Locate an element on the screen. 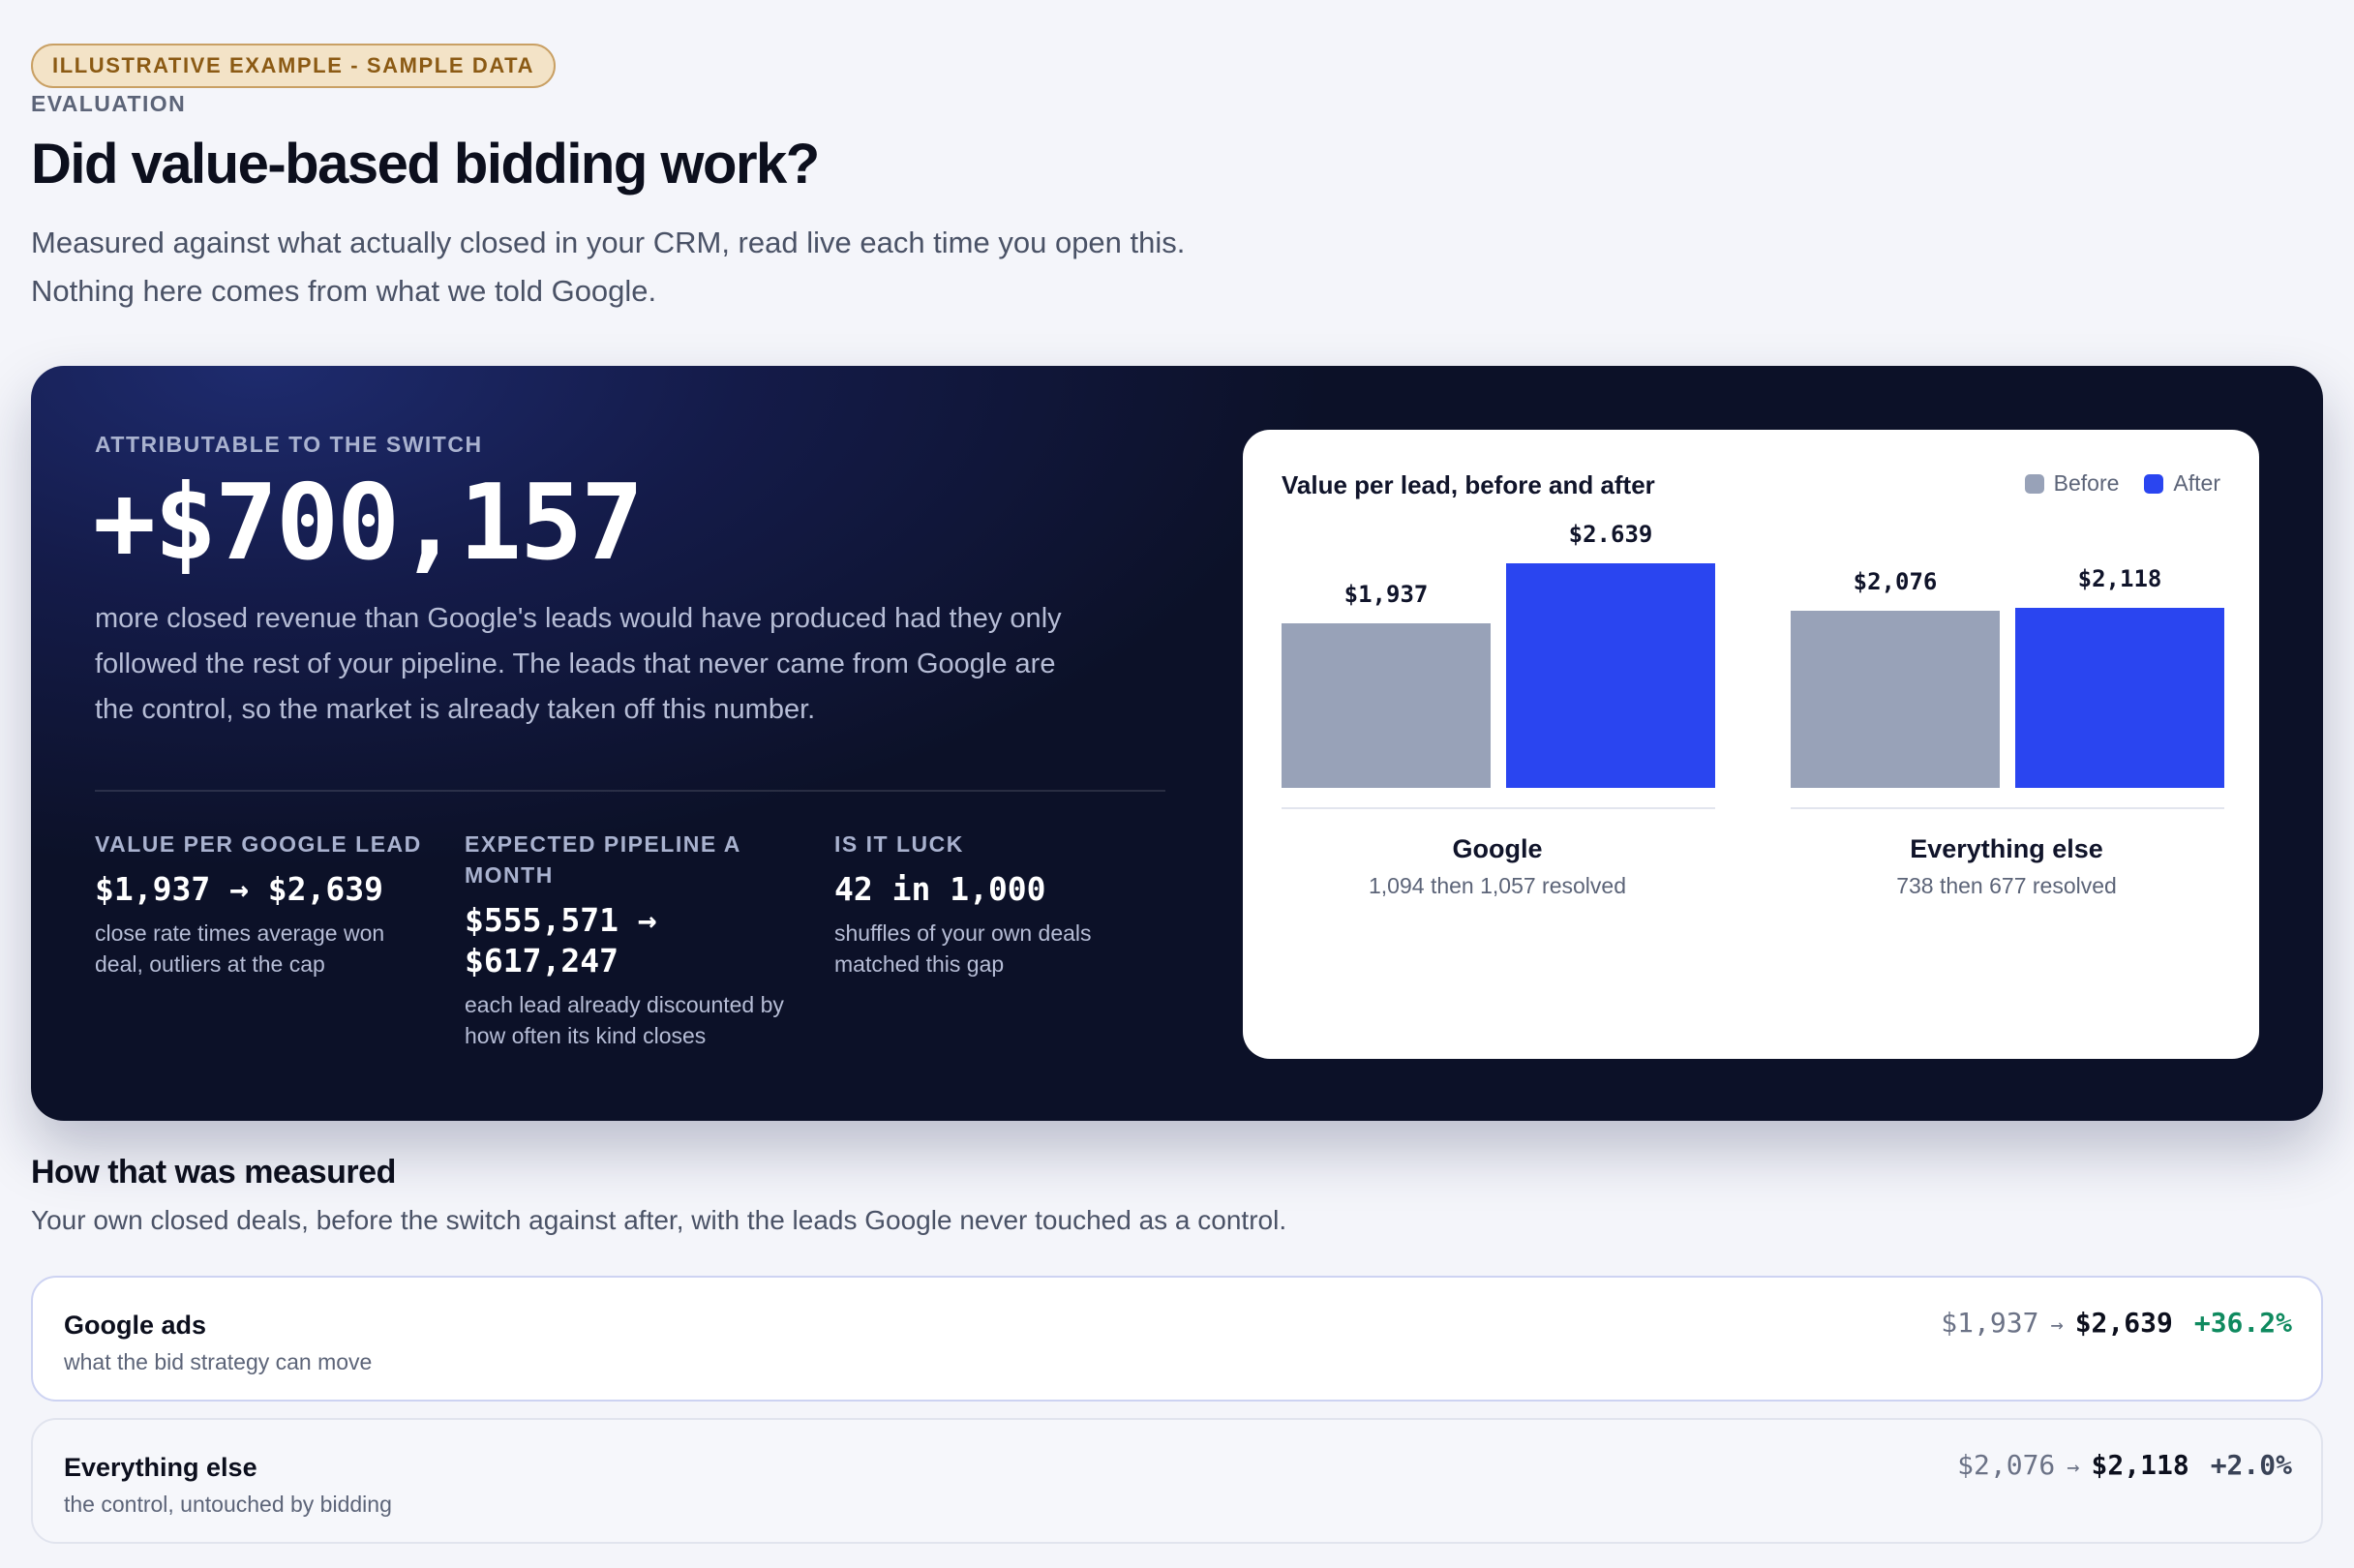 The image size is (2354, 1568). measured-title: How that was measured is located at coordinates (213, 1172).